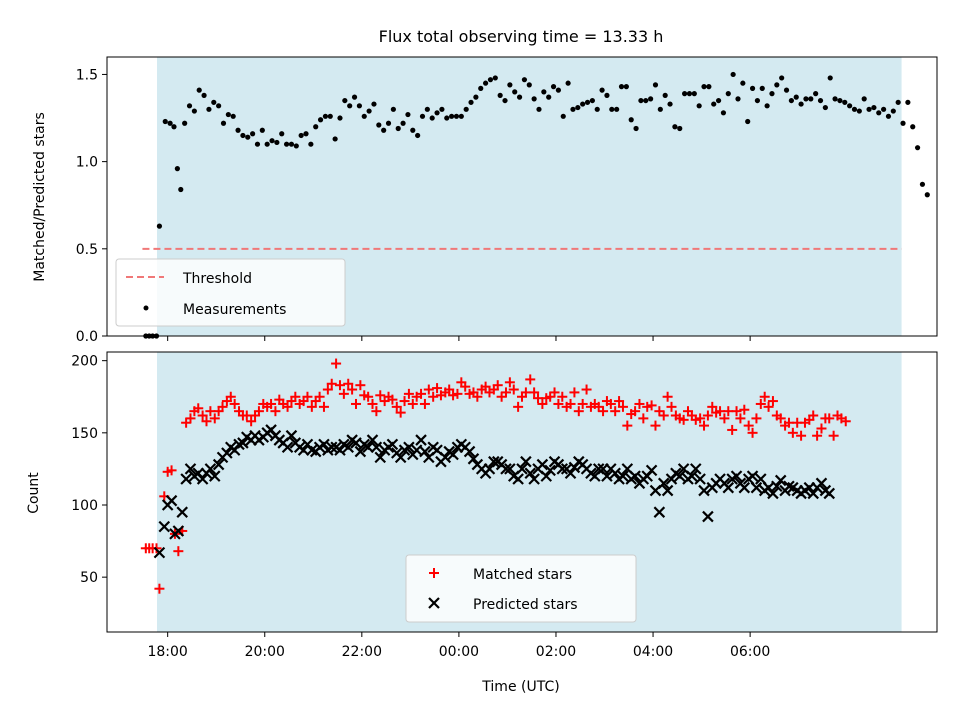 The width and height of the screenshot is (960, 720). Describe the element at coordinates (84, 362) in the screenshot. I see `bottom-y-tick-label: 200` at that location.